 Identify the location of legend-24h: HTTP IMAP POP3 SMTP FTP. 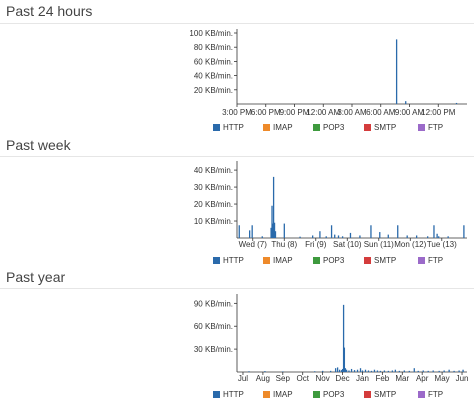
(237, 127).